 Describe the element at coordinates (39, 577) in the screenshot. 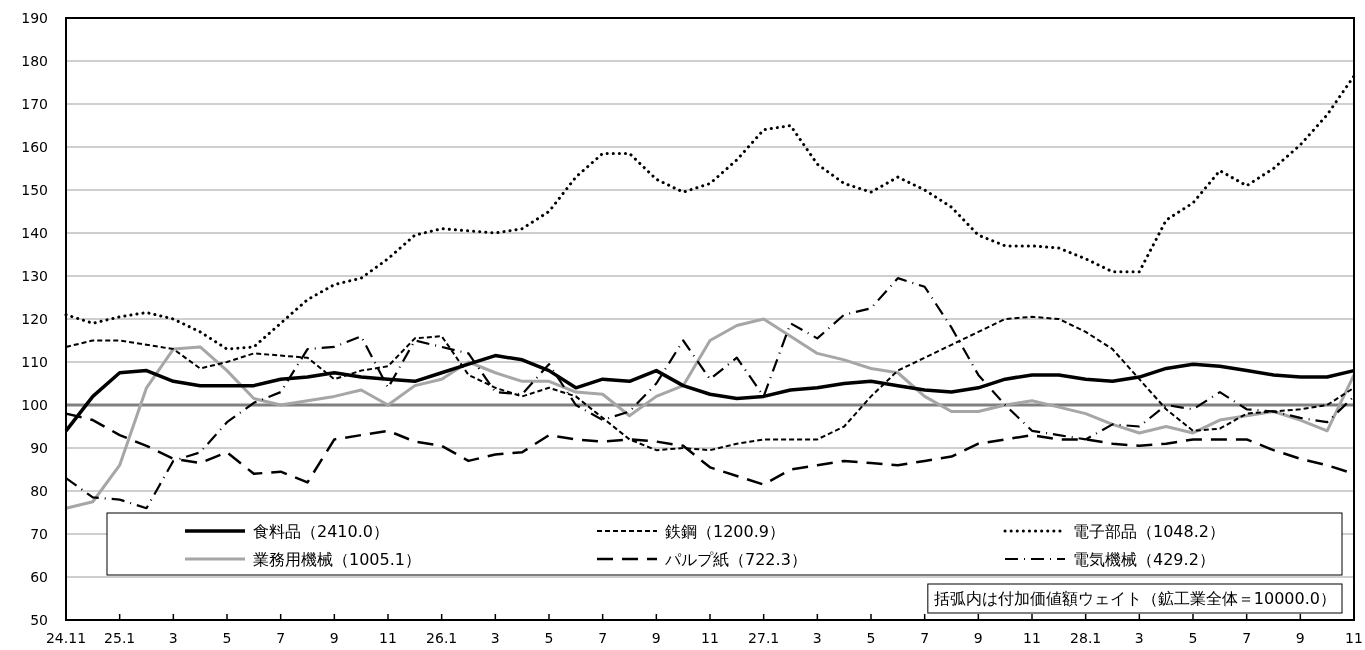

I see `y-tick-label: 60` at that location.